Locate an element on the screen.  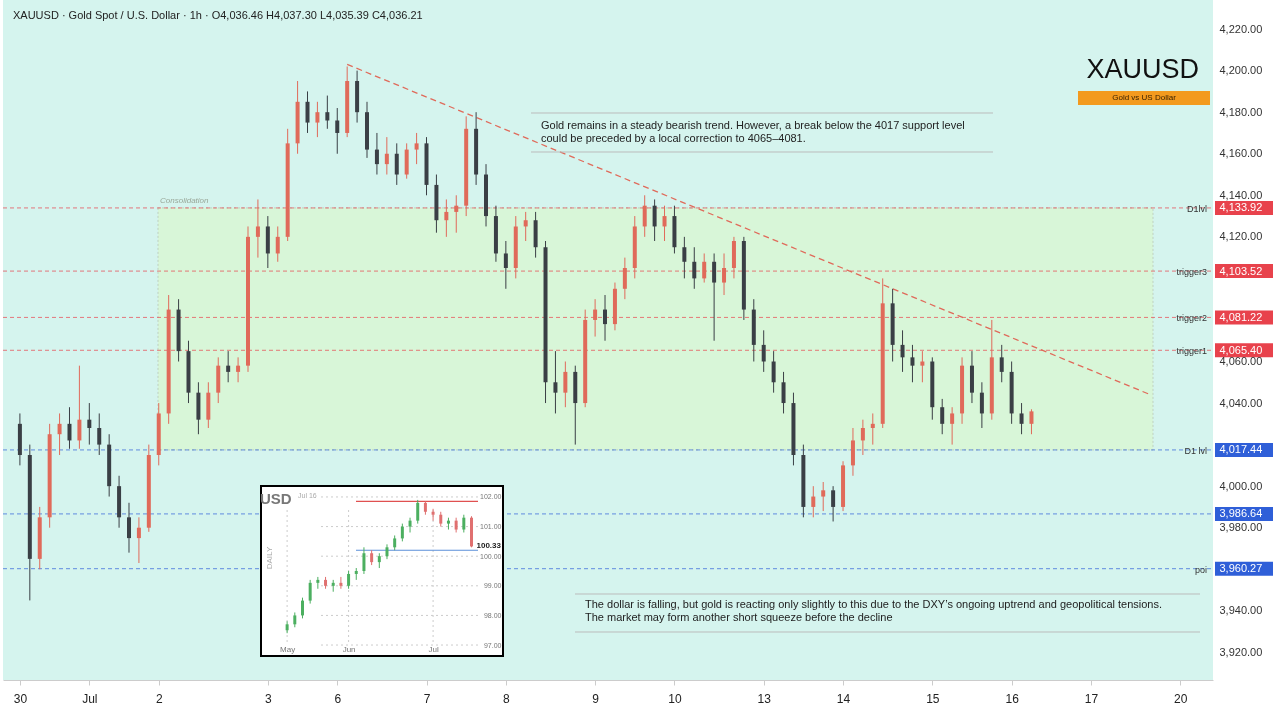
annotation: Gold vs US Dollar is located at coordinates (1144, 97).